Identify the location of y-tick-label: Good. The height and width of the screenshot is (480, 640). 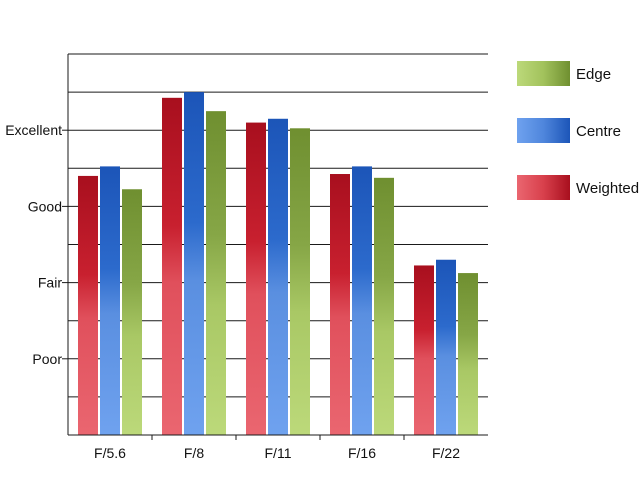
(45, 206).